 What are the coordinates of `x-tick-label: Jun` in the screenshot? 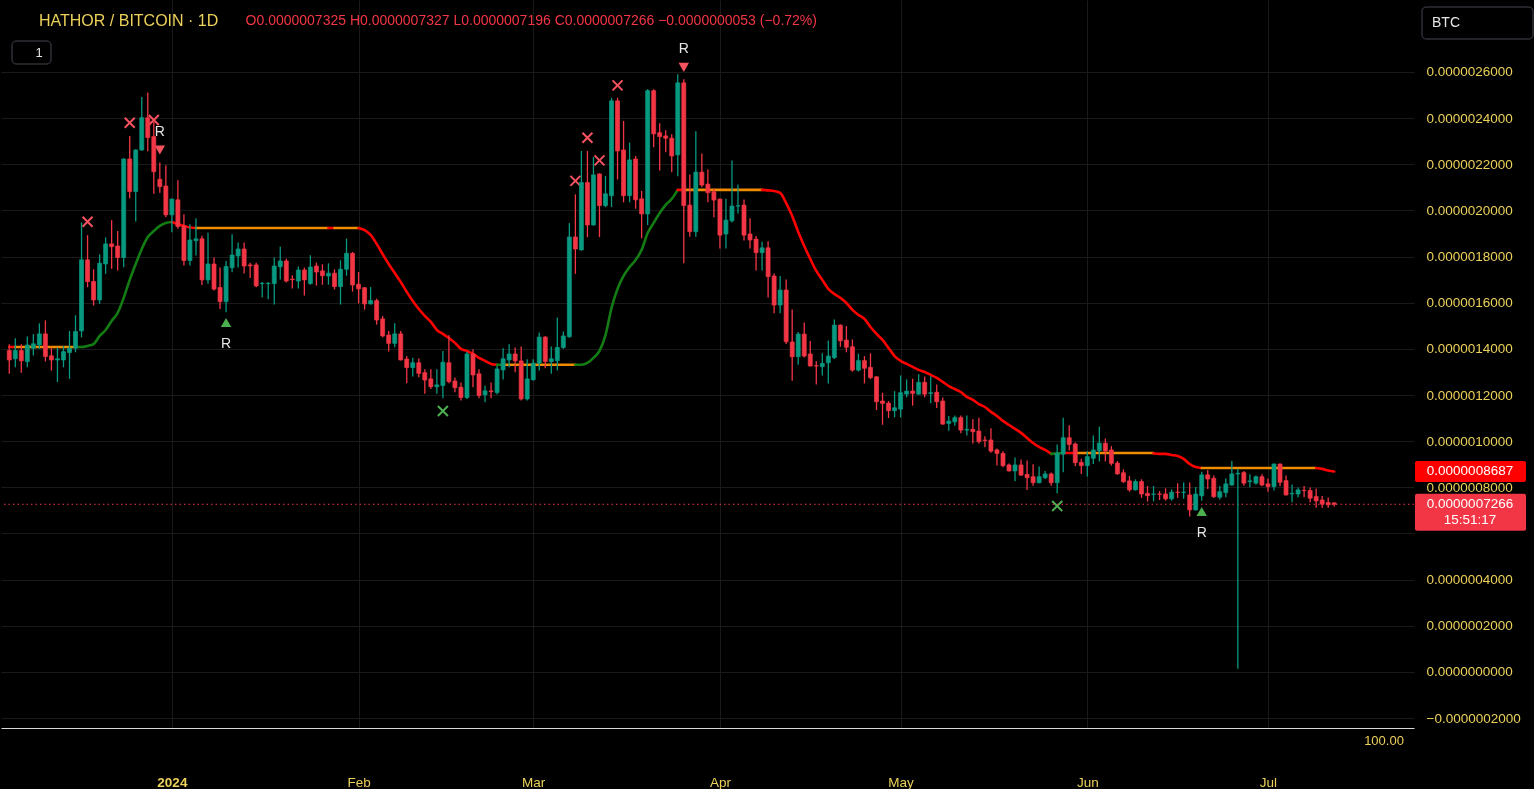 It's located at (1087, 782).